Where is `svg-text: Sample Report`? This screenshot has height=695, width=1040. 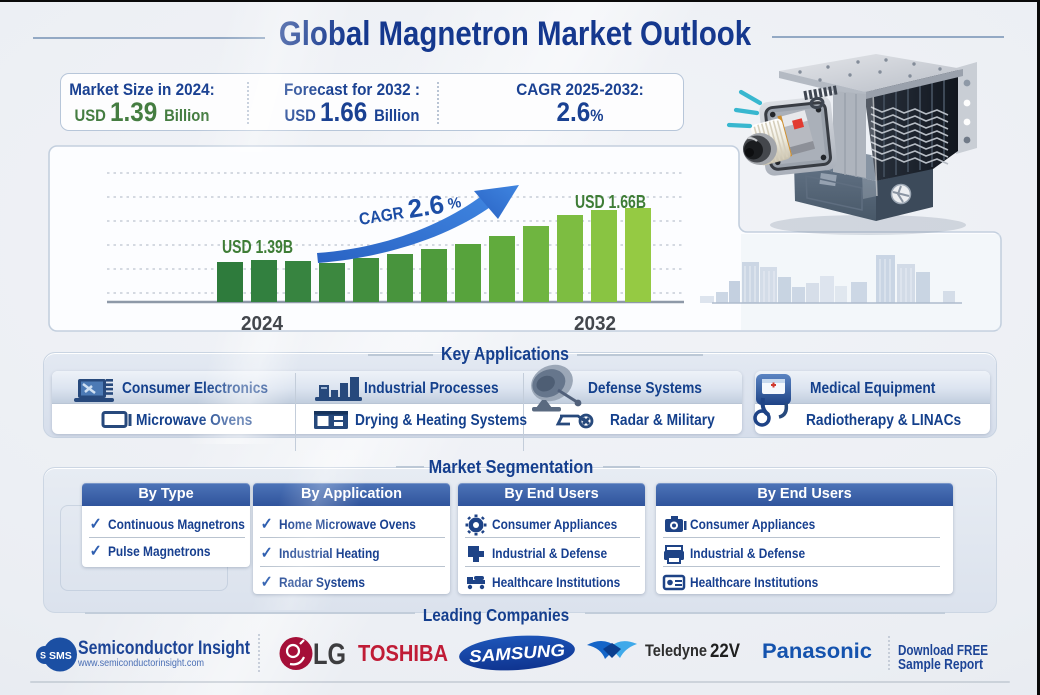 svg-text: Sample Report is located at coordinates (940, 665).